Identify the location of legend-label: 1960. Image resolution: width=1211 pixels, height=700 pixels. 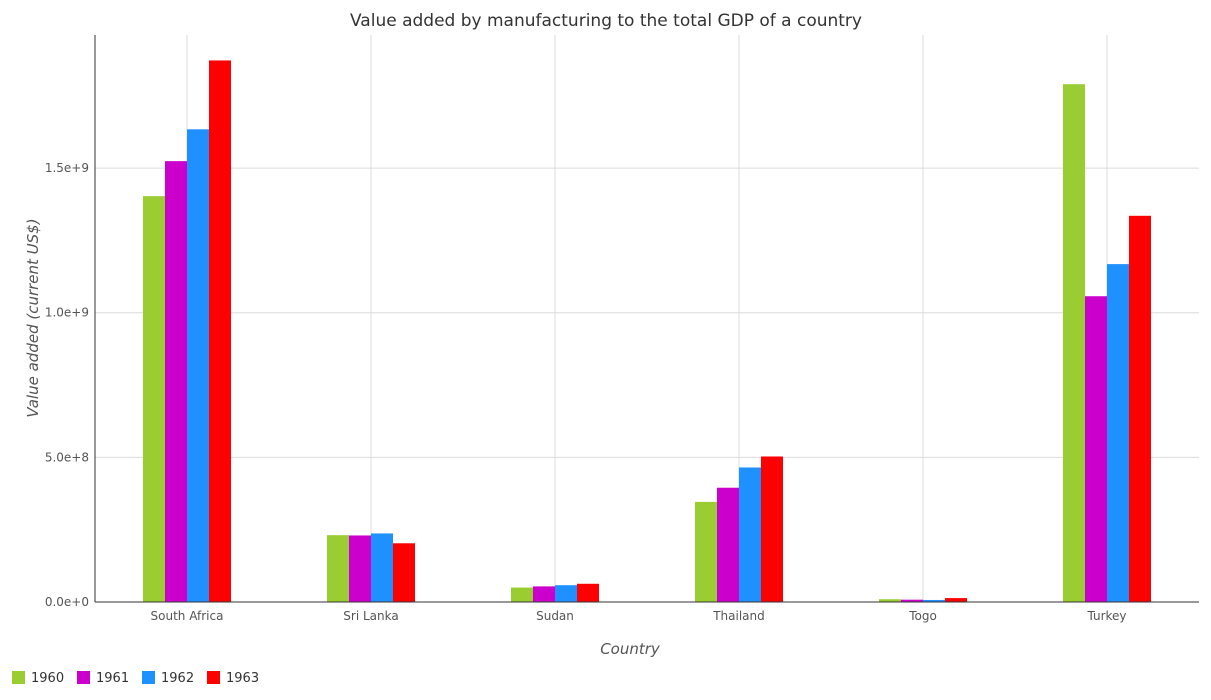
(47, 678).